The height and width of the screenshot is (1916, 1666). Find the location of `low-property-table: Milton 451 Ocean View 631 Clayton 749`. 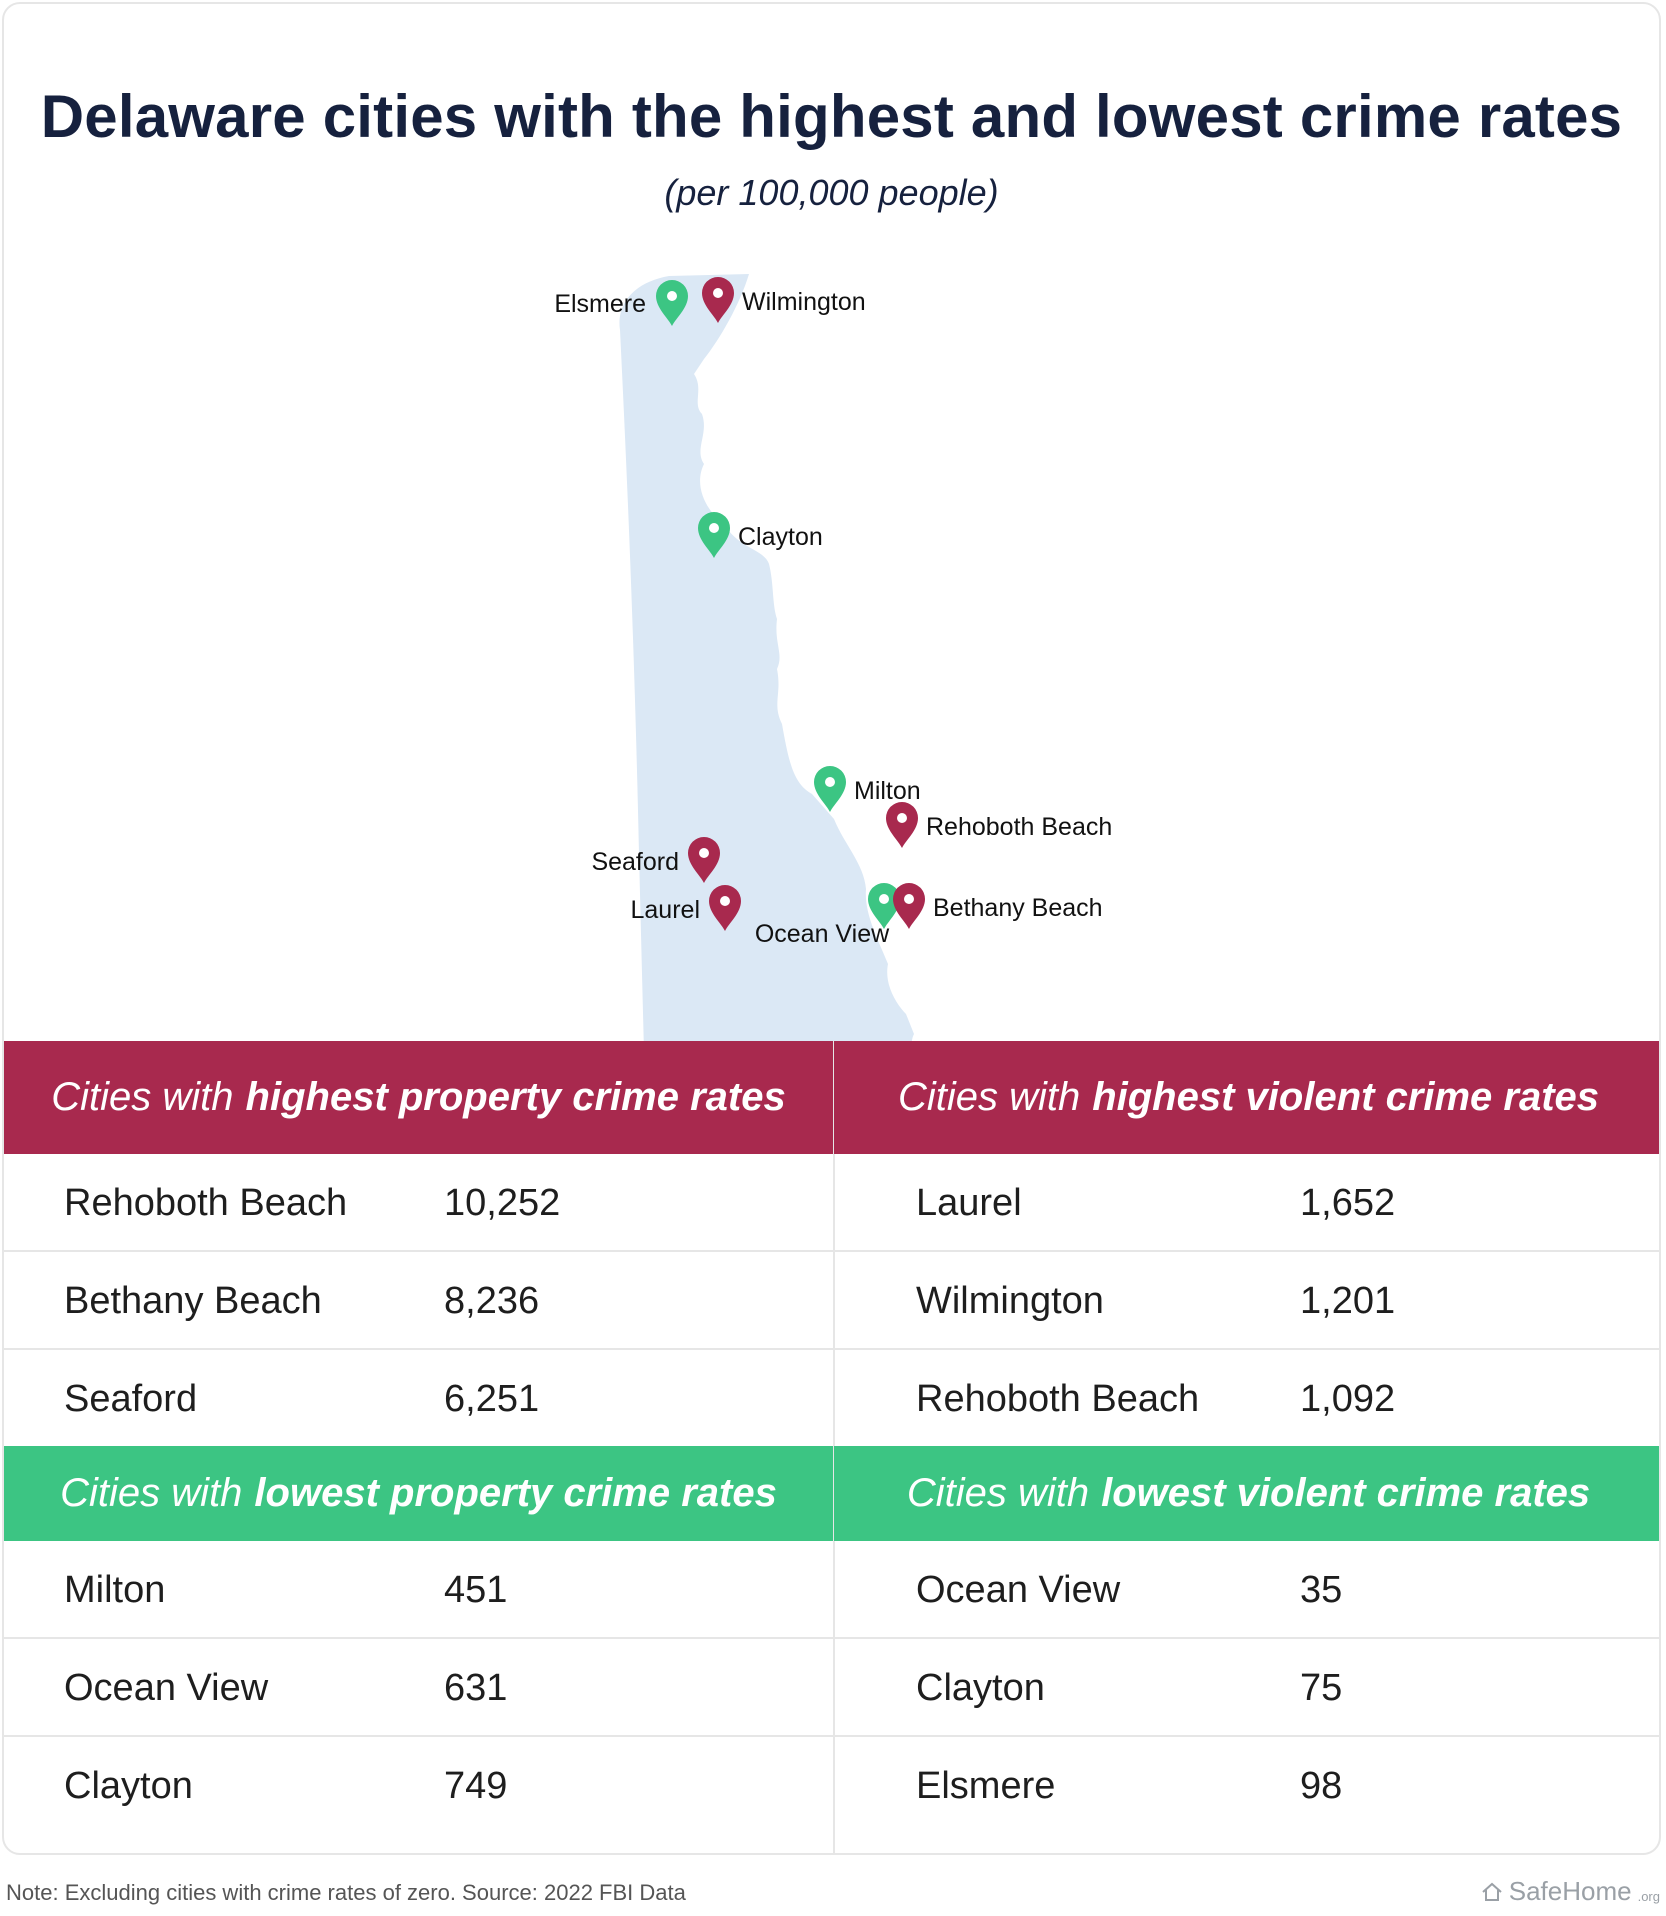

low-property-table: Milton 451 Ocean View 631 Clayton 749 is located at coordinates (418, 1687).